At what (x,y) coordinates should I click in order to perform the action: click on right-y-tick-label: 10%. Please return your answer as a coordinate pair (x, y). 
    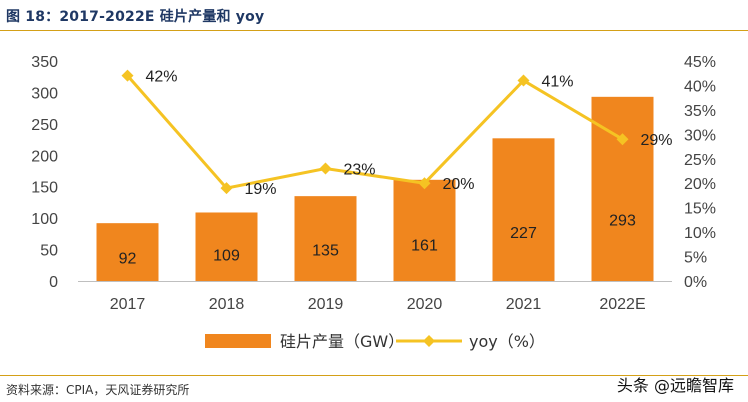
    Looking at the image, I should click on (700, 233).